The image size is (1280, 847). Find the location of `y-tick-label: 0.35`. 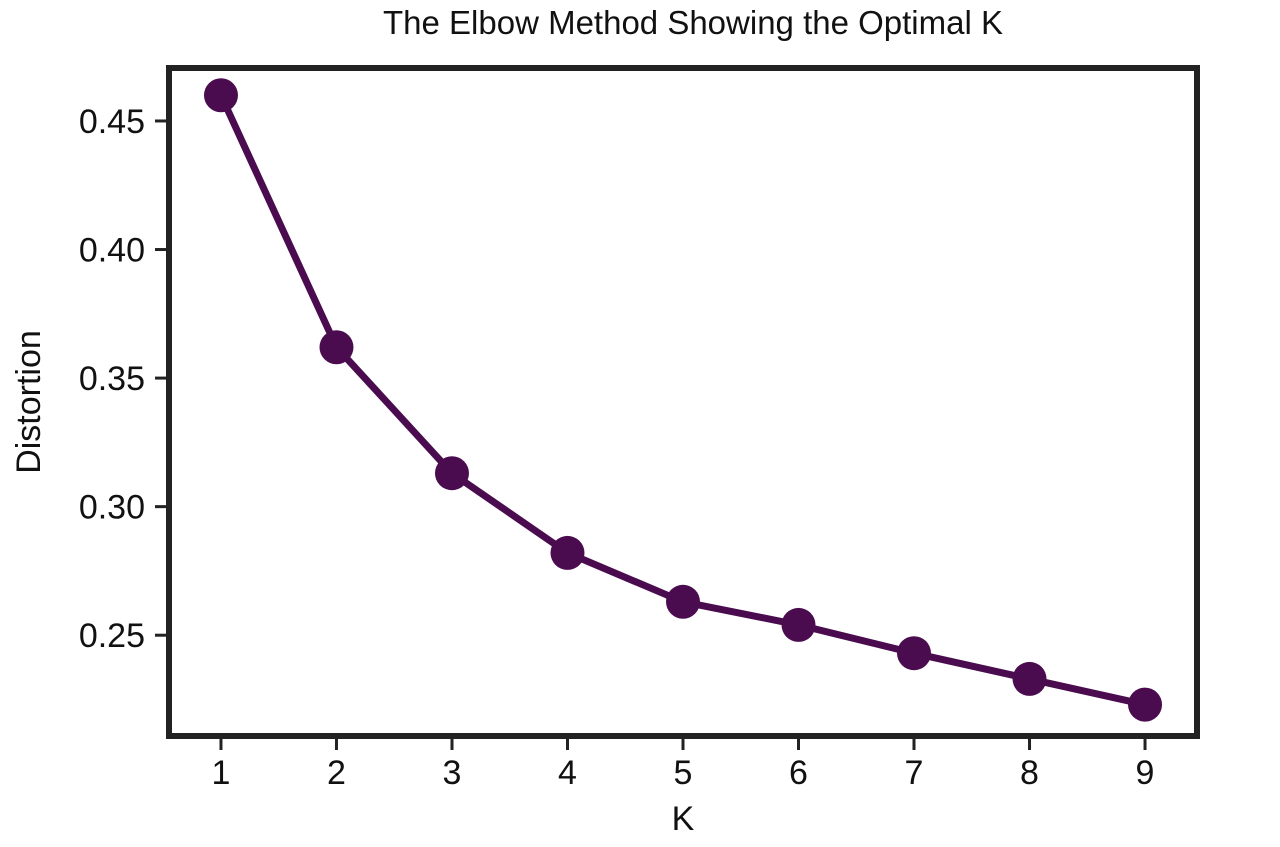

y-tick-label: 0.35 is located at coordinates (112, 379).